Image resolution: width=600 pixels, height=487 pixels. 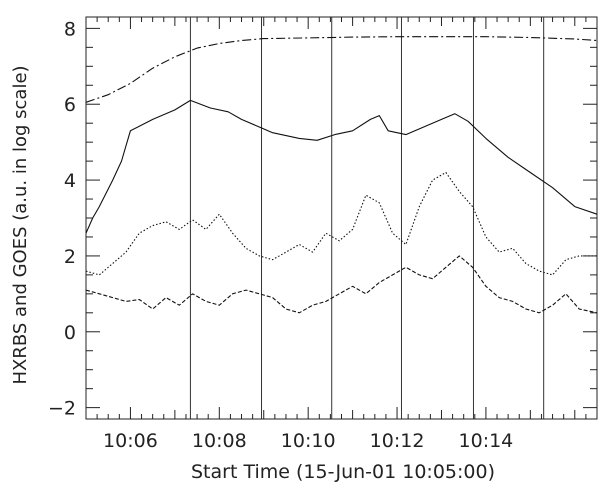 What do you see at coordinates (70, 257) in the screenshot?
I see `y-tick-label: 2` at bounding box center [70, 257].